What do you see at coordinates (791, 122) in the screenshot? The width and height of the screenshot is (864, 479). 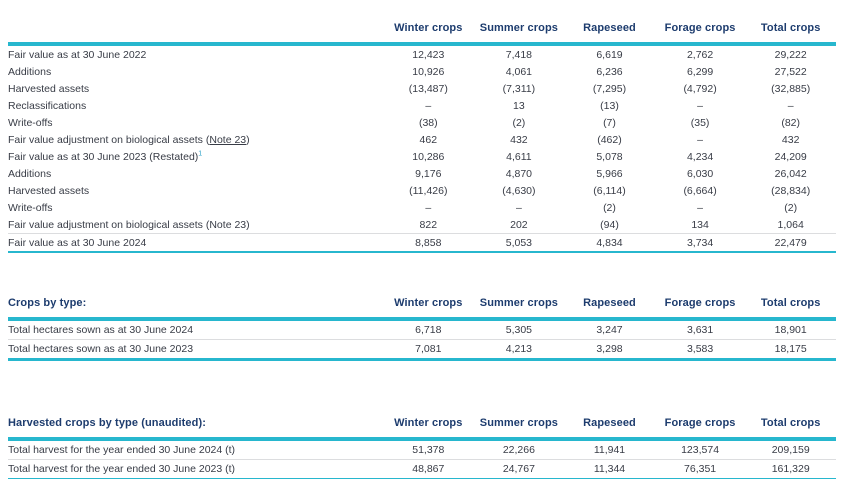 I see `value-cell: (82)` at bounding box center [791, 122].